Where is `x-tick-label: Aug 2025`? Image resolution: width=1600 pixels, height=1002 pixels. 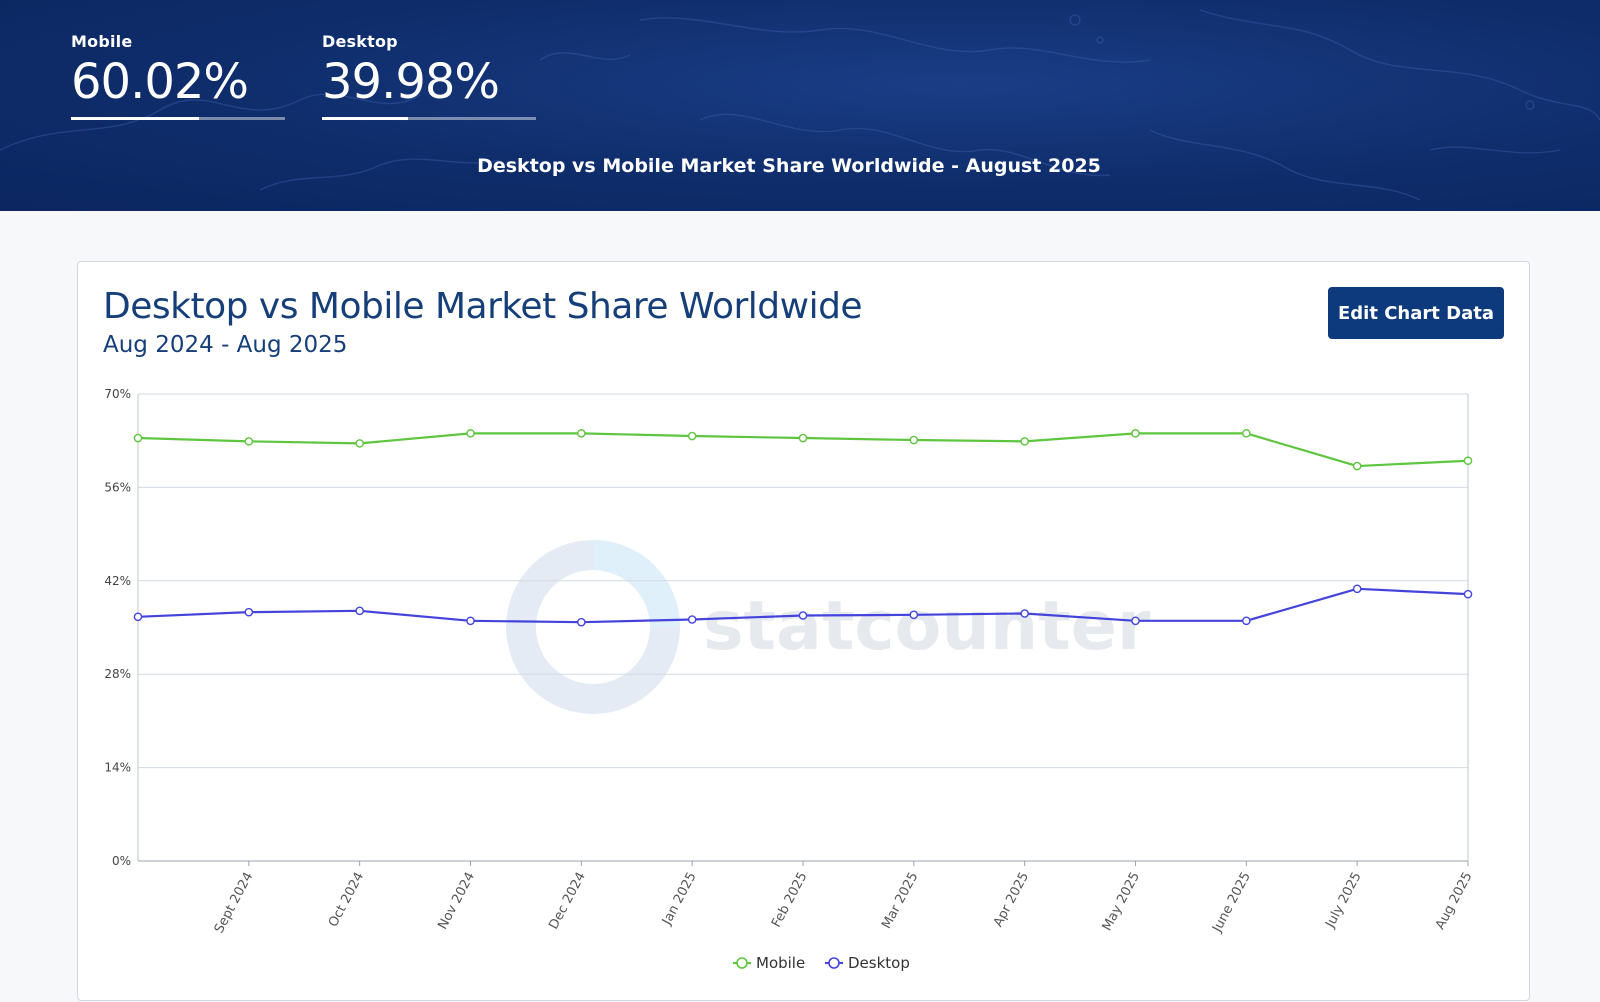
x-tick-label: Aug 2025 is located at coordinates (1454, 901).